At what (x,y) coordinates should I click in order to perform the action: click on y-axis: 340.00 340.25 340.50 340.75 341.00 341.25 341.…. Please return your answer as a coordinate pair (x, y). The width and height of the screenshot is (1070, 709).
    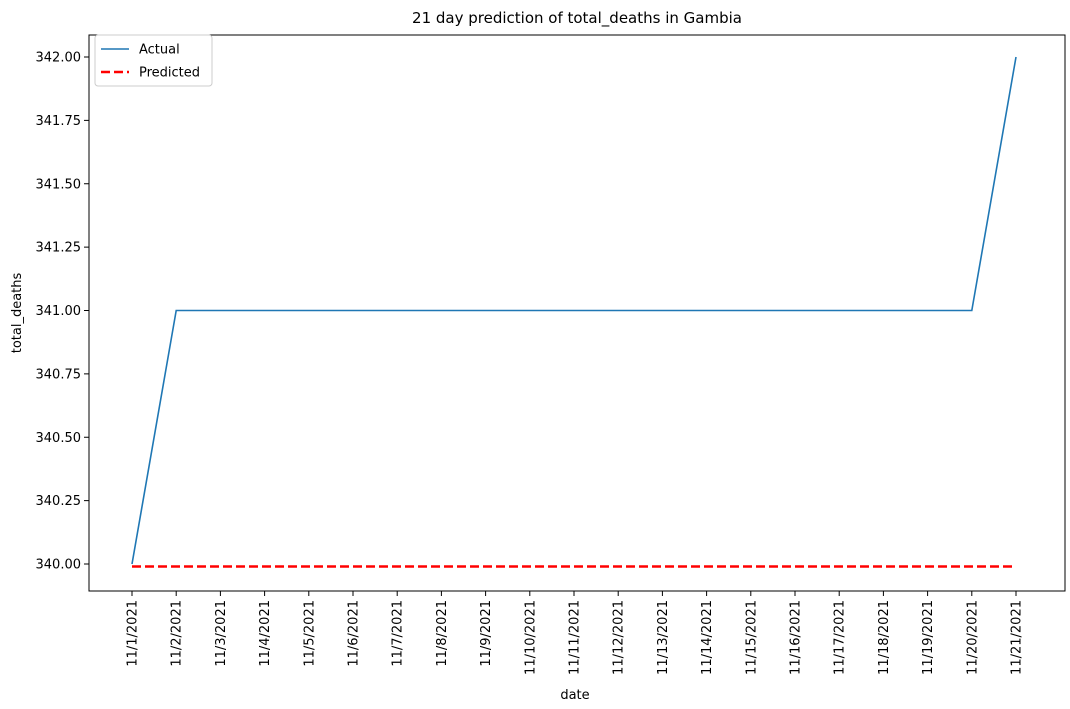
    Looking at the image, I should click on (62, 312).